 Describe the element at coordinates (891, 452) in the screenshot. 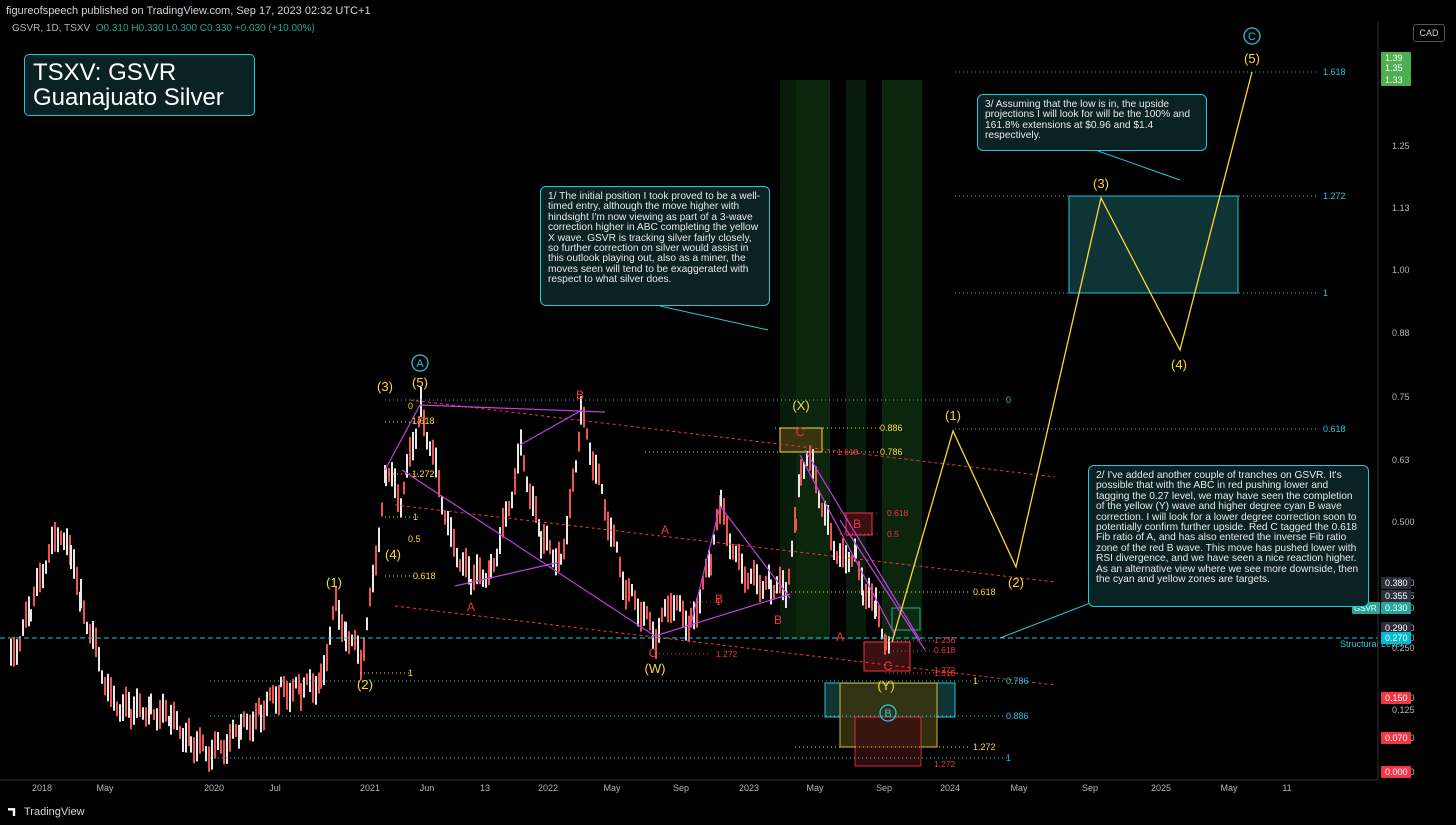

I see `yellow-fib-label: 0.786` at that location.